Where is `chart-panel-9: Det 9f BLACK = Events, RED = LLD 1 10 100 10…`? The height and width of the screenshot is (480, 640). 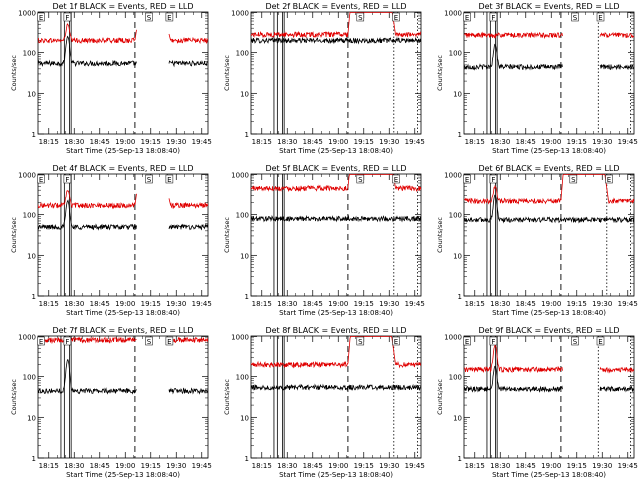 chart-panel-9: Det 9f BLACK = Events, RED = LLD 1 10 100 10… is located at coordinates (537, 402).